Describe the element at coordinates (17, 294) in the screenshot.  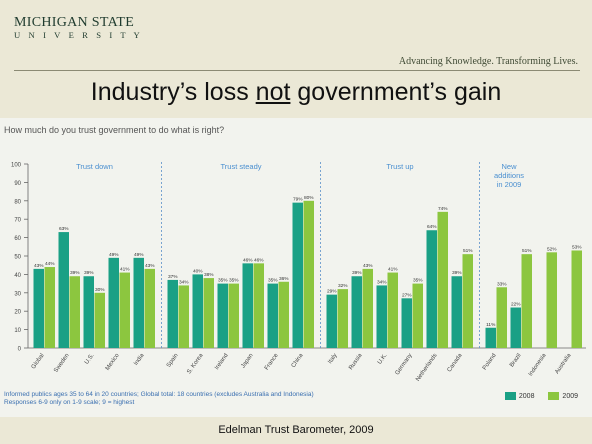
I see `y-tick-label: 30` at that location.